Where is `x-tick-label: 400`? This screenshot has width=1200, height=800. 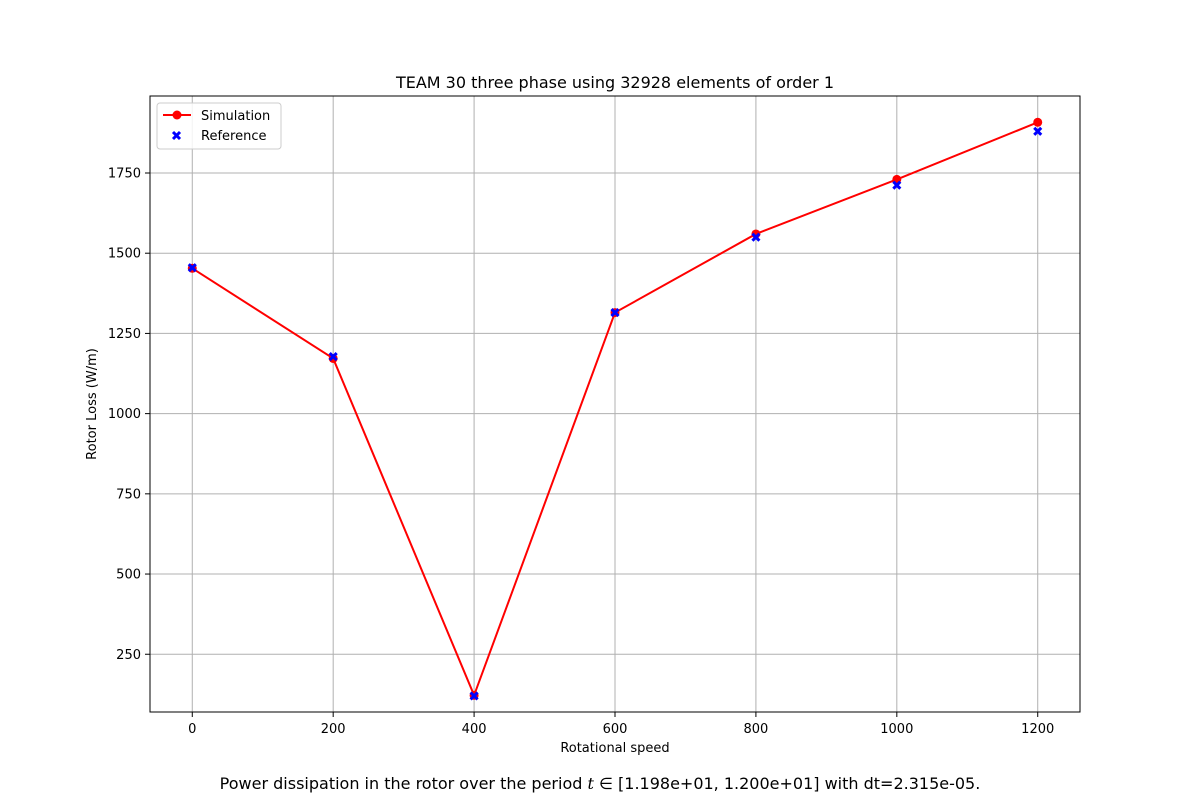
x-tick-label: 400 is located at coordinates (474, 729).